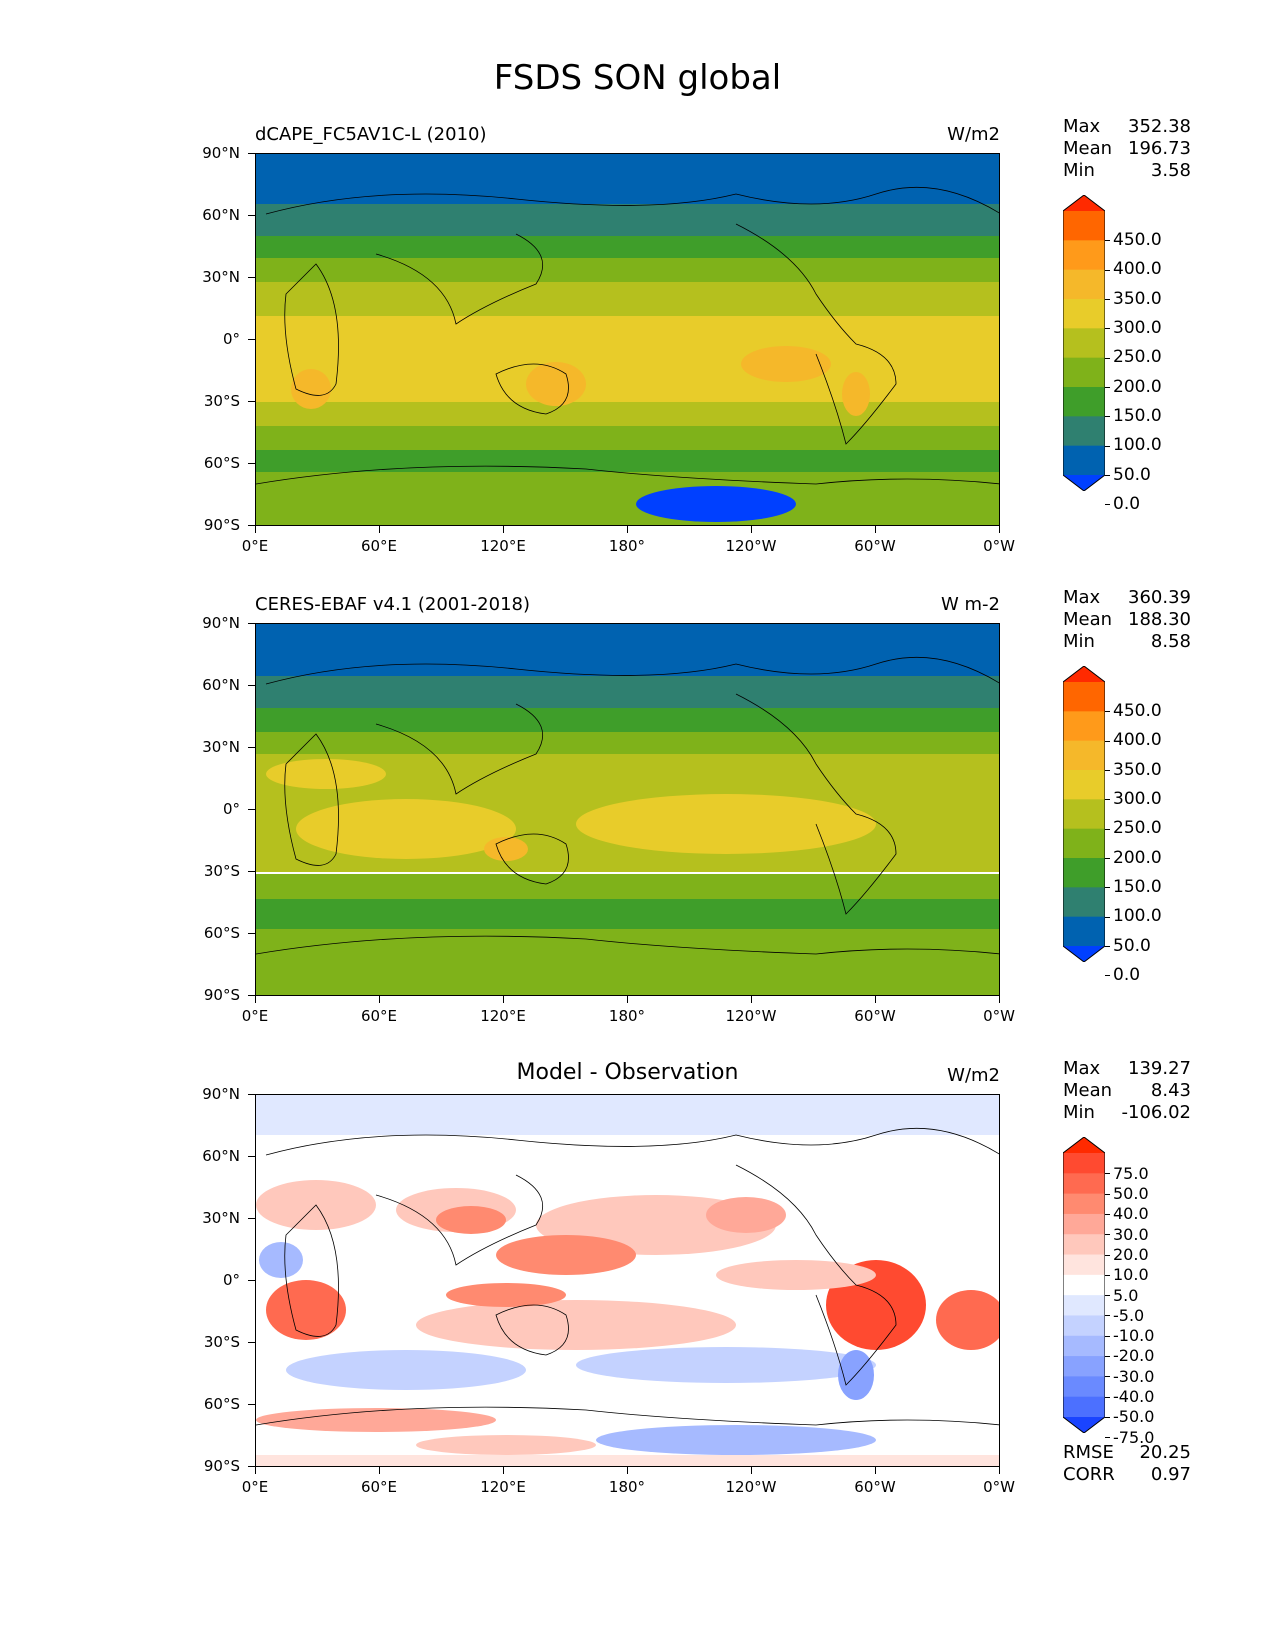 This screenshot has width=1275, height=1650. I want to click on skill-scores: RMSE 20.25 CORR 0.97, so click(1127, 1464).